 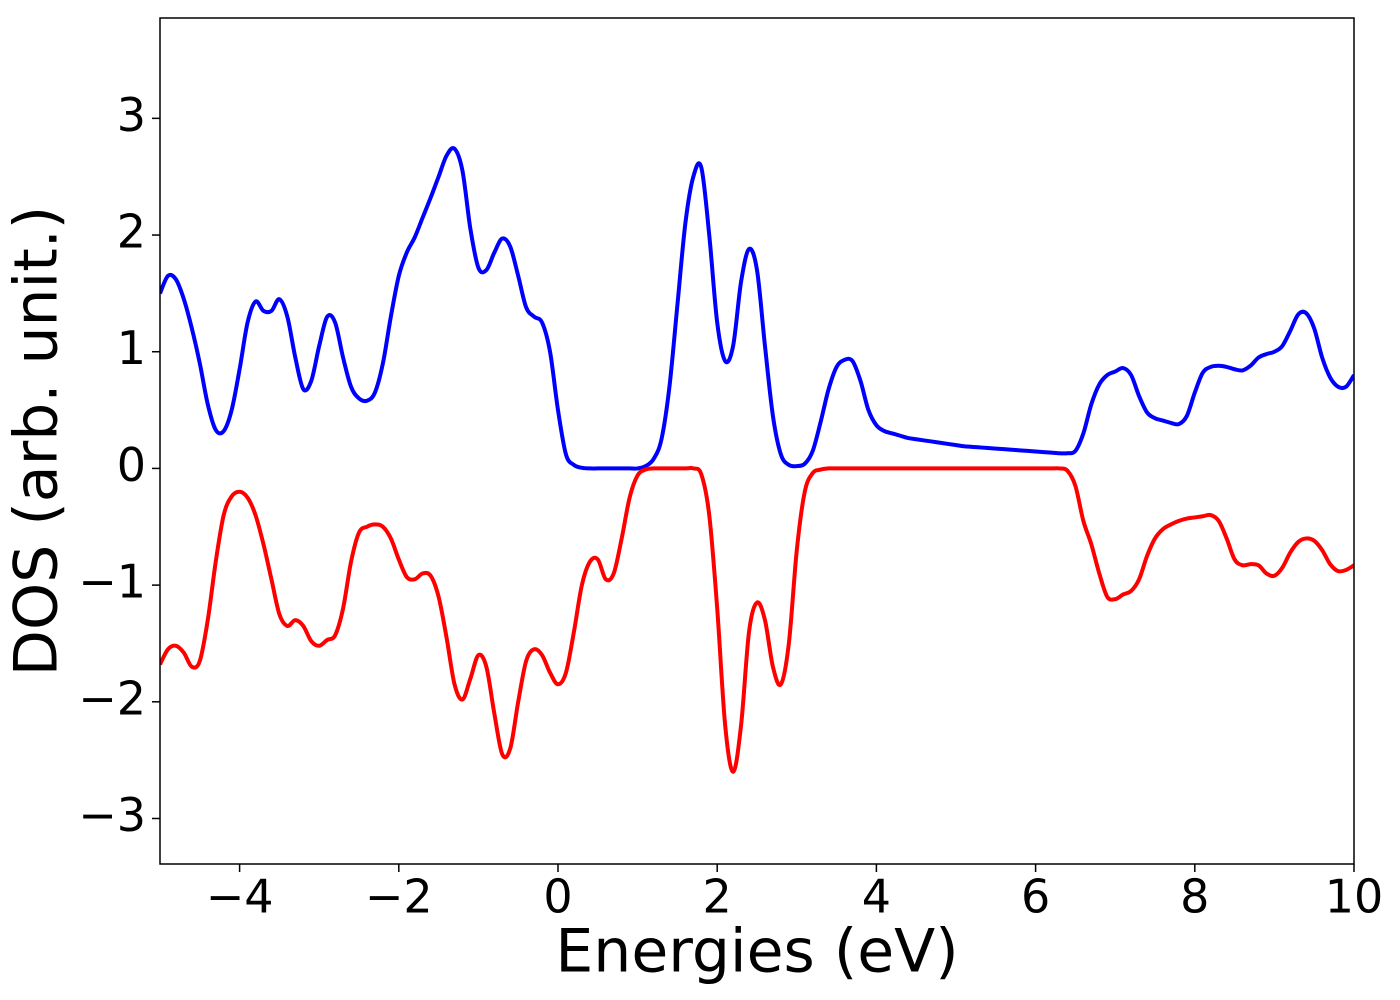 I want to click on y-tick-label: 0, so click(x=131, y=465).